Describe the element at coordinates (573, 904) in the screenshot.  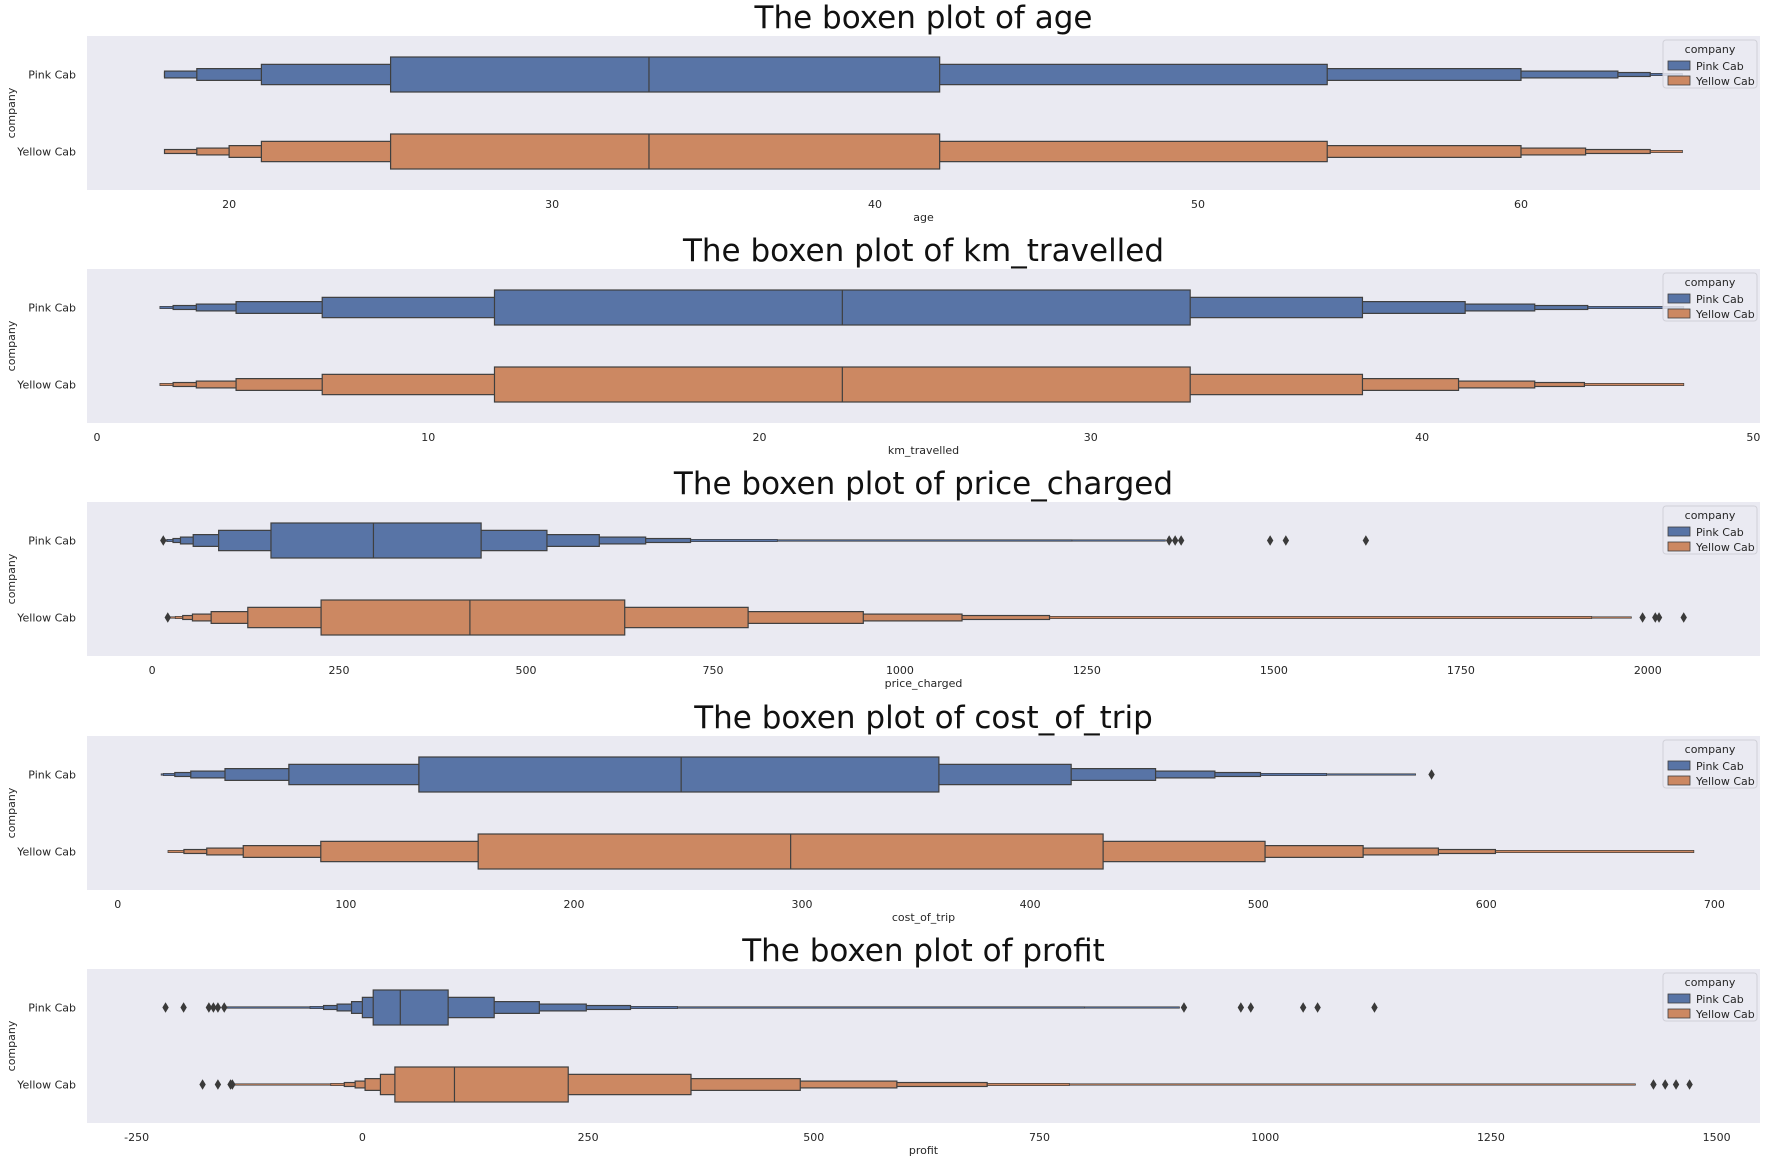
I see `x-tick-label: 200` at that location.